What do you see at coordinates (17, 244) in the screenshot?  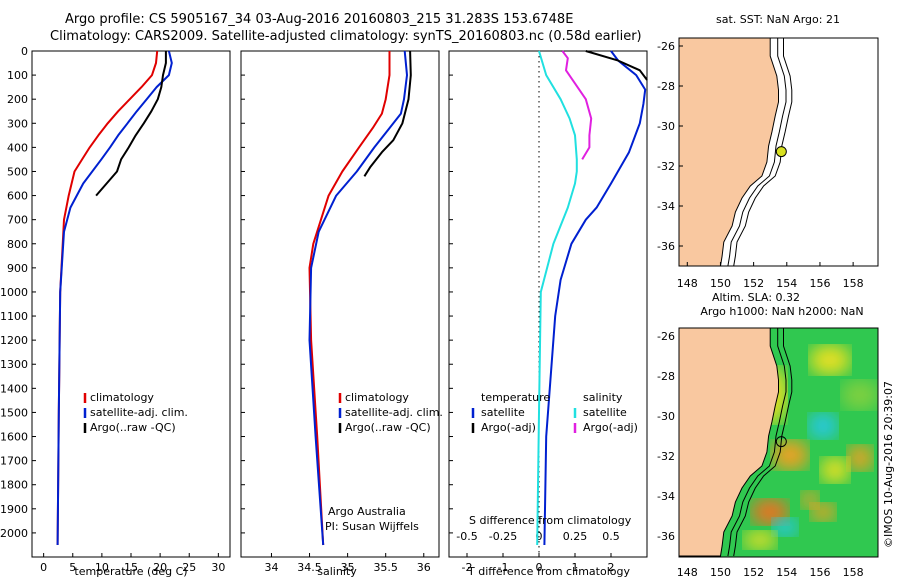 I see `depth-tick-label: 800` at bounding box center [17, 244].